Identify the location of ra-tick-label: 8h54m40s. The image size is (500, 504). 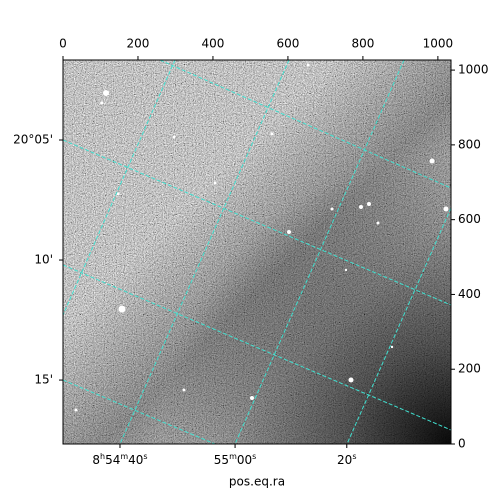
(119, 459).